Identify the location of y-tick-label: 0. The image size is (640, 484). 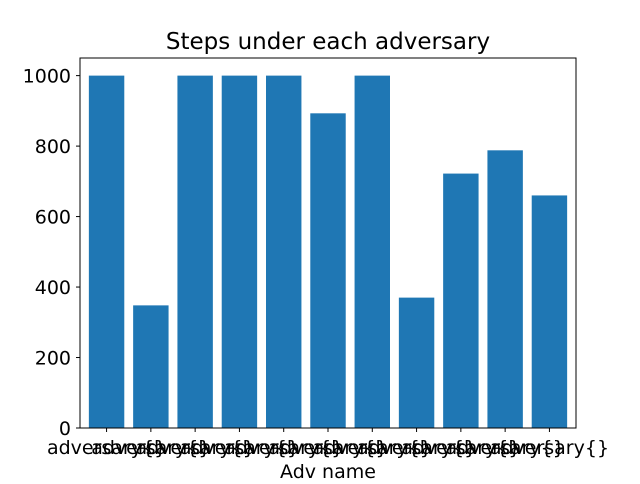
(65, 429).